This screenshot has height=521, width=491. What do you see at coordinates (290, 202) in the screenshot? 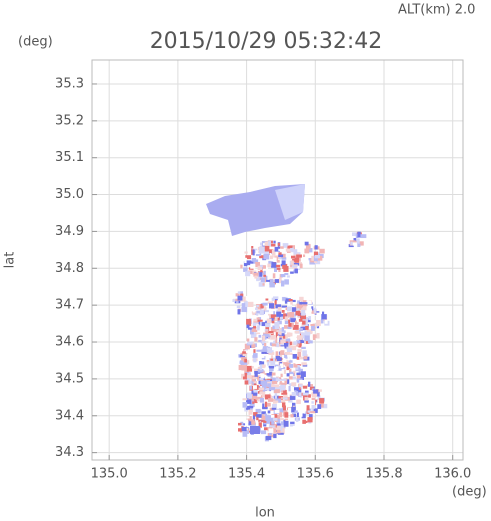
I see `echo-region` at bounding box center [290, 202].